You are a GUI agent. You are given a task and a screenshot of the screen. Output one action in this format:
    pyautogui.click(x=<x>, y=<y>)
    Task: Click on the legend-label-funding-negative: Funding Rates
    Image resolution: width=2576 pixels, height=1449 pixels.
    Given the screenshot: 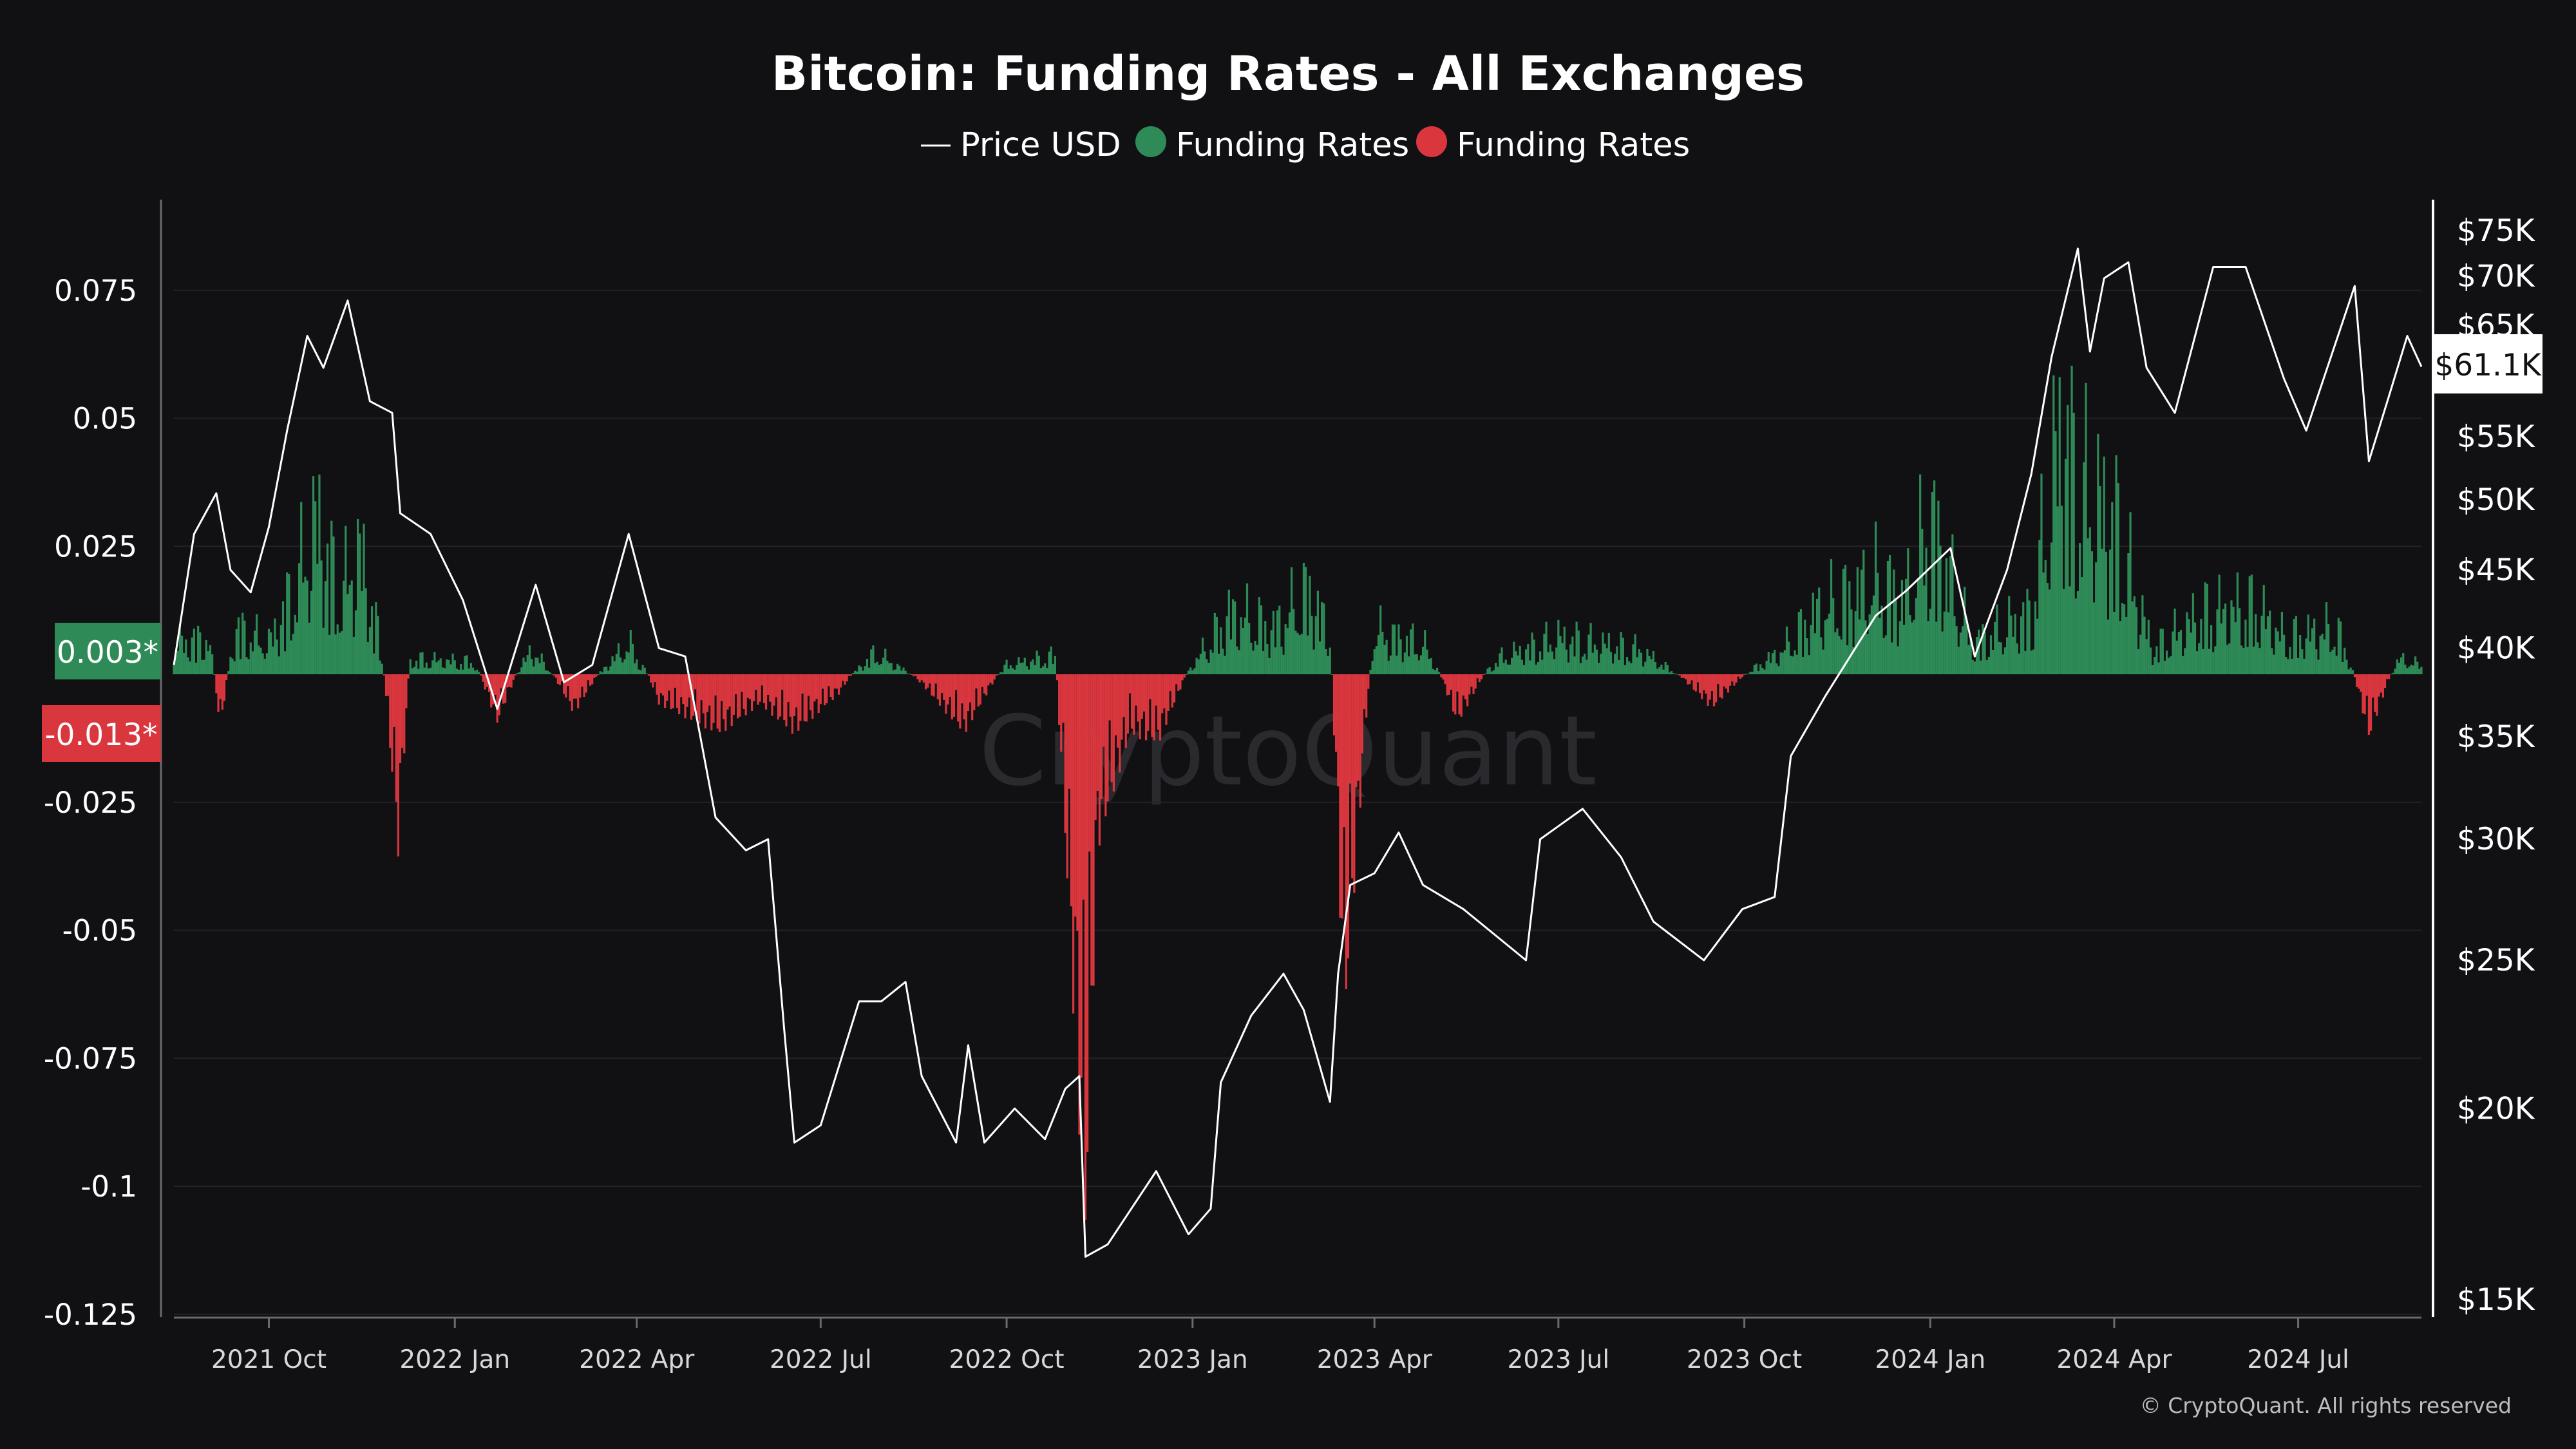 What is the action you would take?
    pyautogui.click(x=1574, y=145)
    